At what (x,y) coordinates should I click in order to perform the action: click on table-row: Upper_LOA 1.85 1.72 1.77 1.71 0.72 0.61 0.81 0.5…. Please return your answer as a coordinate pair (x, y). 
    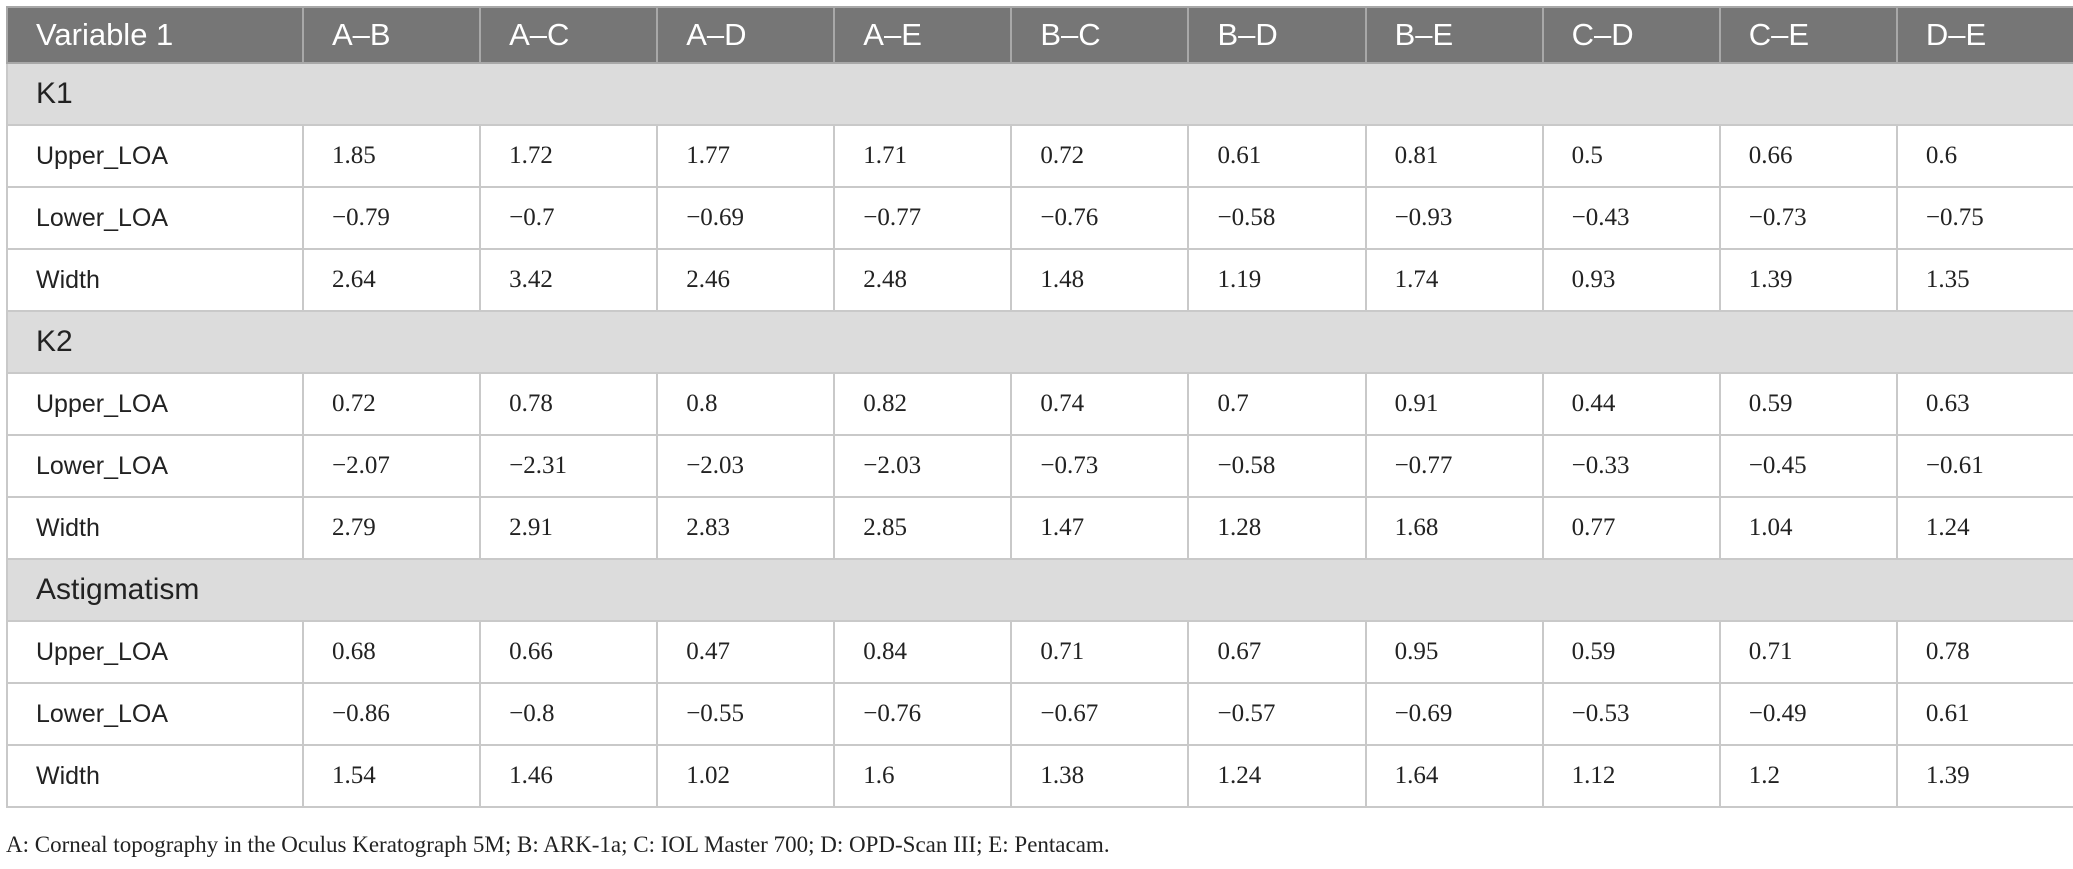
    Looking at the image, I should click on (1039, 156).